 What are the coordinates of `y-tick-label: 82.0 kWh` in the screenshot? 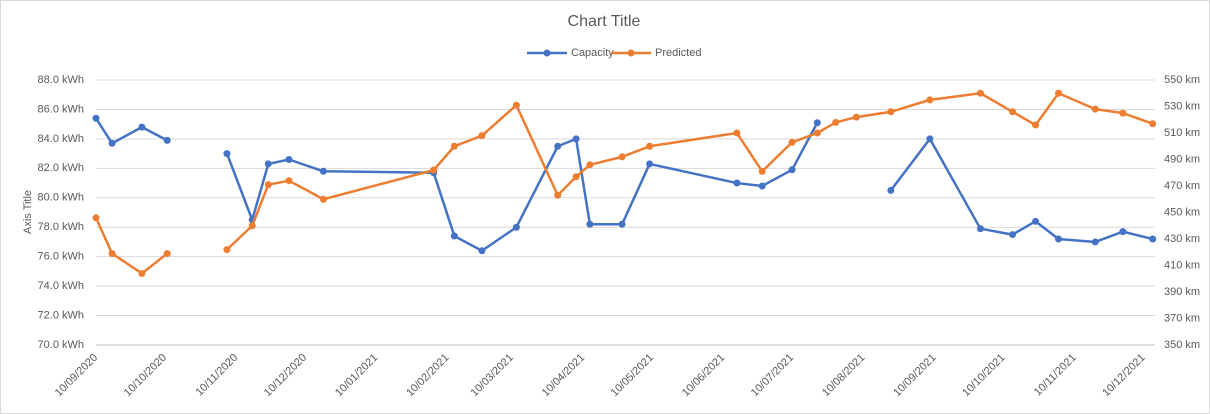 It's located at (61, 168).